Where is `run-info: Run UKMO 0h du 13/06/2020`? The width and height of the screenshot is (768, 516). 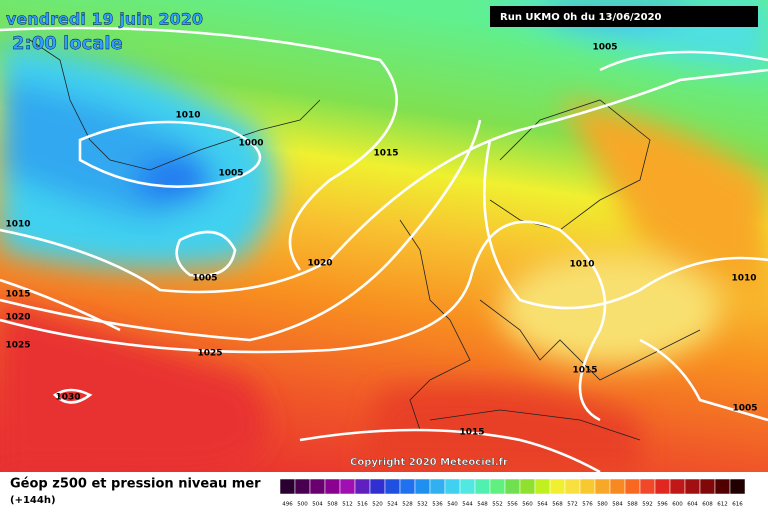 run-info: Run UKMO 0h du 13/06/2020 is located at coordinates (581, 17).